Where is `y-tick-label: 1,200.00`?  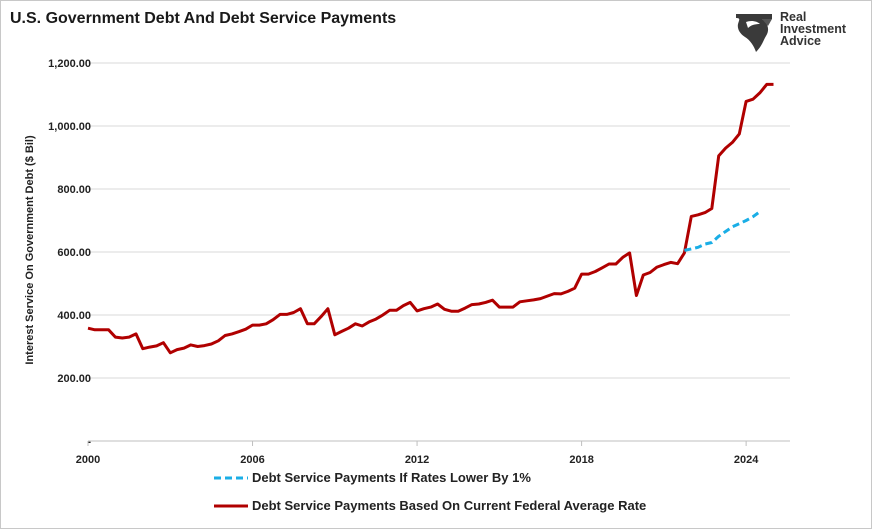
y-tick-label: 1,200.00 is located at coordinates (69, 64).